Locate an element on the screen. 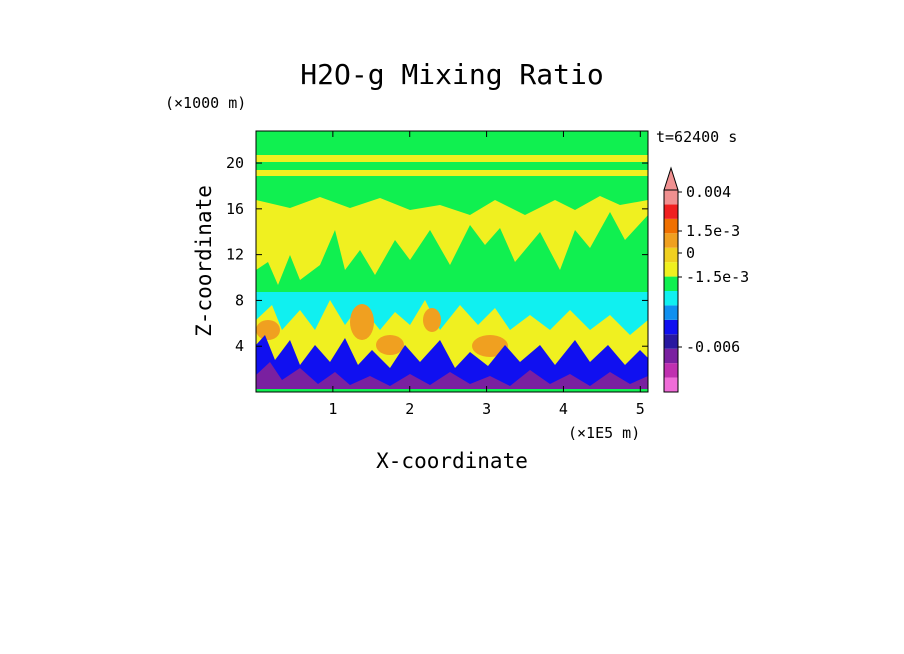 The width and height of the screenshot is (904, 654). y-tick-label: 8 is located at coordinates (239, 300).